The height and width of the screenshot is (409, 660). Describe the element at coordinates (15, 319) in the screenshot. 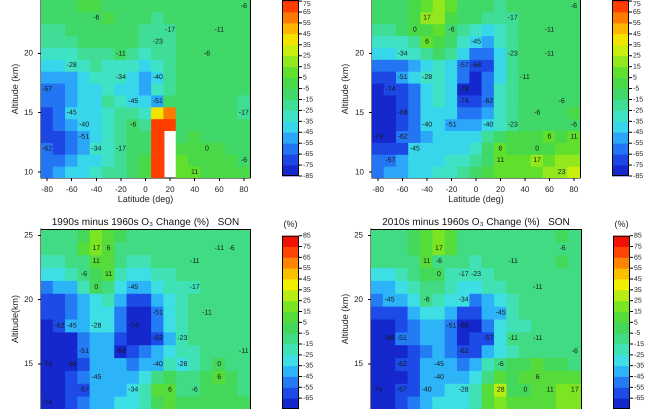

I see `y-axis-title: Altitude(km)` at that location.